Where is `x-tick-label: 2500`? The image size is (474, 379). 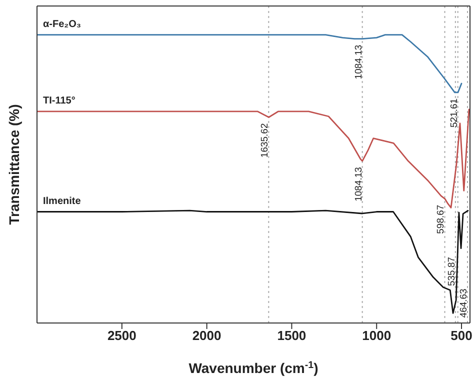 x-tick-label: 2500 is located at coordinates (121, 336).